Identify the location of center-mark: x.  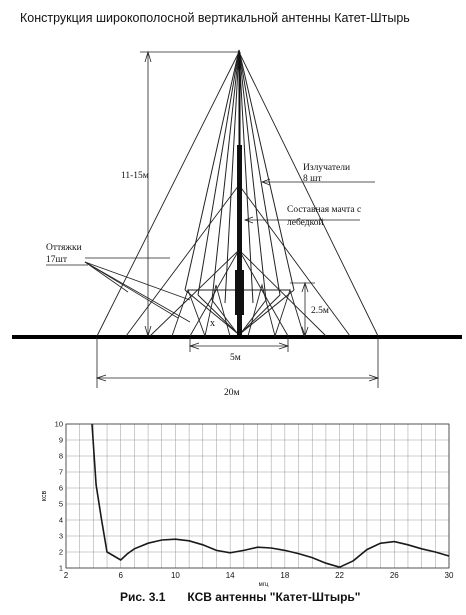
(212, 323).